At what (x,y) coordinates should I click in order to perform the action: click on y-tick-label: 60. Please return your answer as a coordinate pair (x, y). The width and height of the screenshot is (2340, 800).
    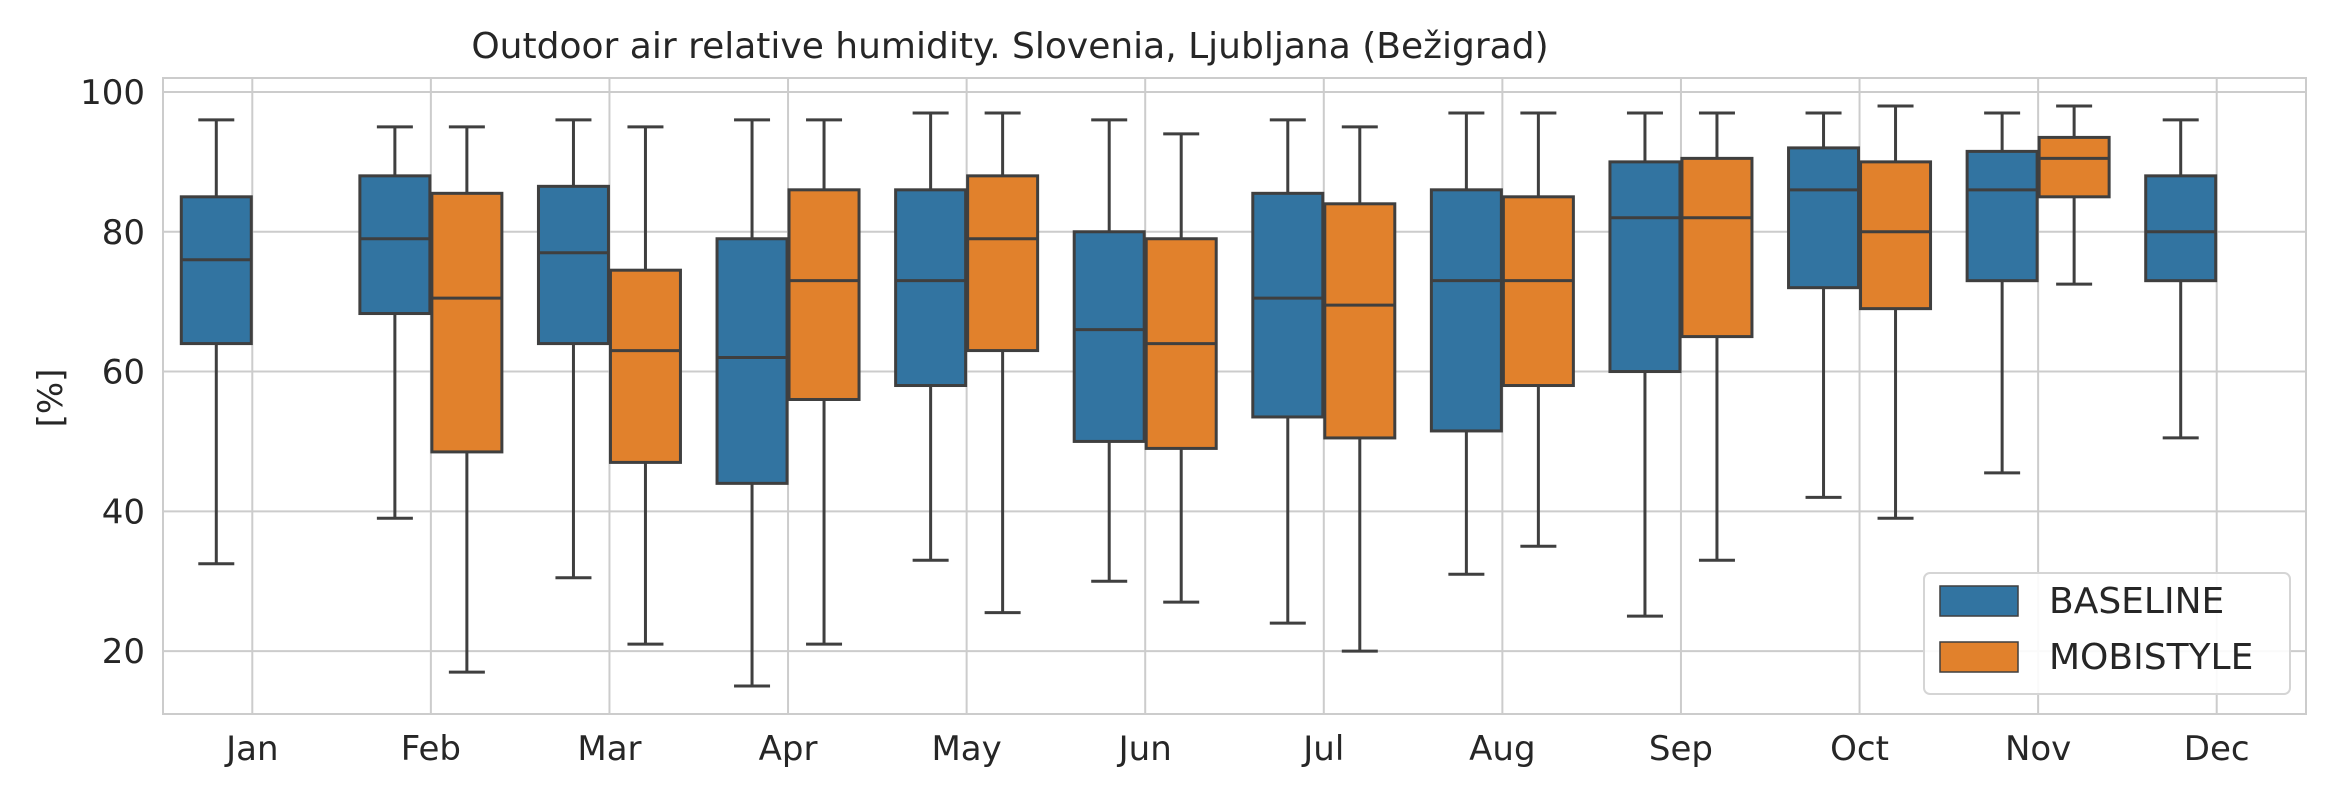
    Looking at the image, I should click on (123, 373).